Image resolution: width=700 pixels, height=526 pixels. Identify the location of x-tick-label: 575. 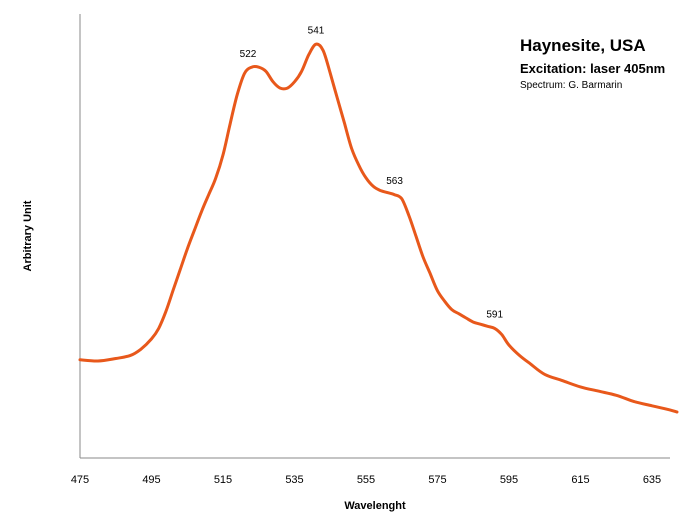
(437, 480).